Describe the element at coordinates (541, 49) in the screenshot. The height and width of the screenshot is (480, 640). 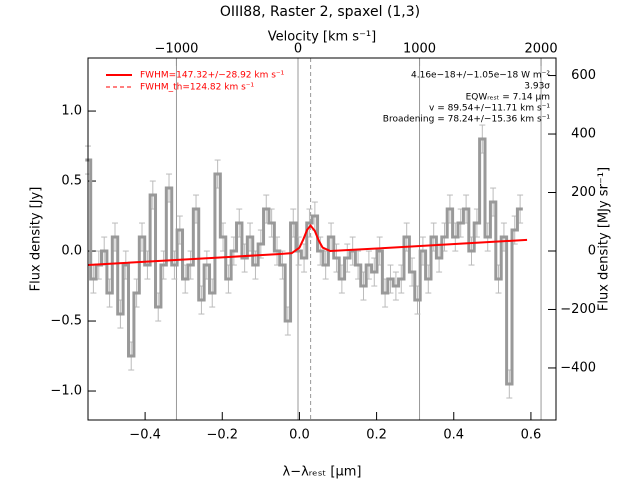
I see `x2-tick-label: 2000` at that location.